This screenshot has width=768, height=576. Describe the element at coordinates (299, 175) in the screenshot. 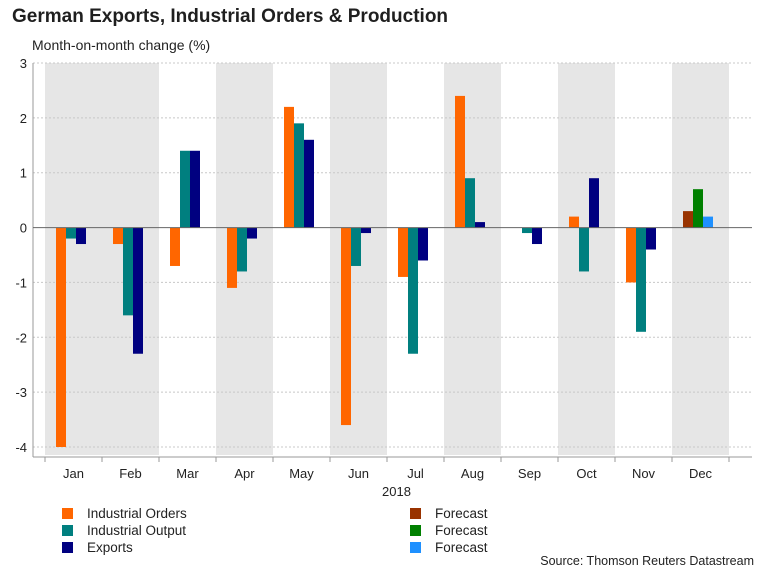

I see `bar-industrial-output-may` at that location.